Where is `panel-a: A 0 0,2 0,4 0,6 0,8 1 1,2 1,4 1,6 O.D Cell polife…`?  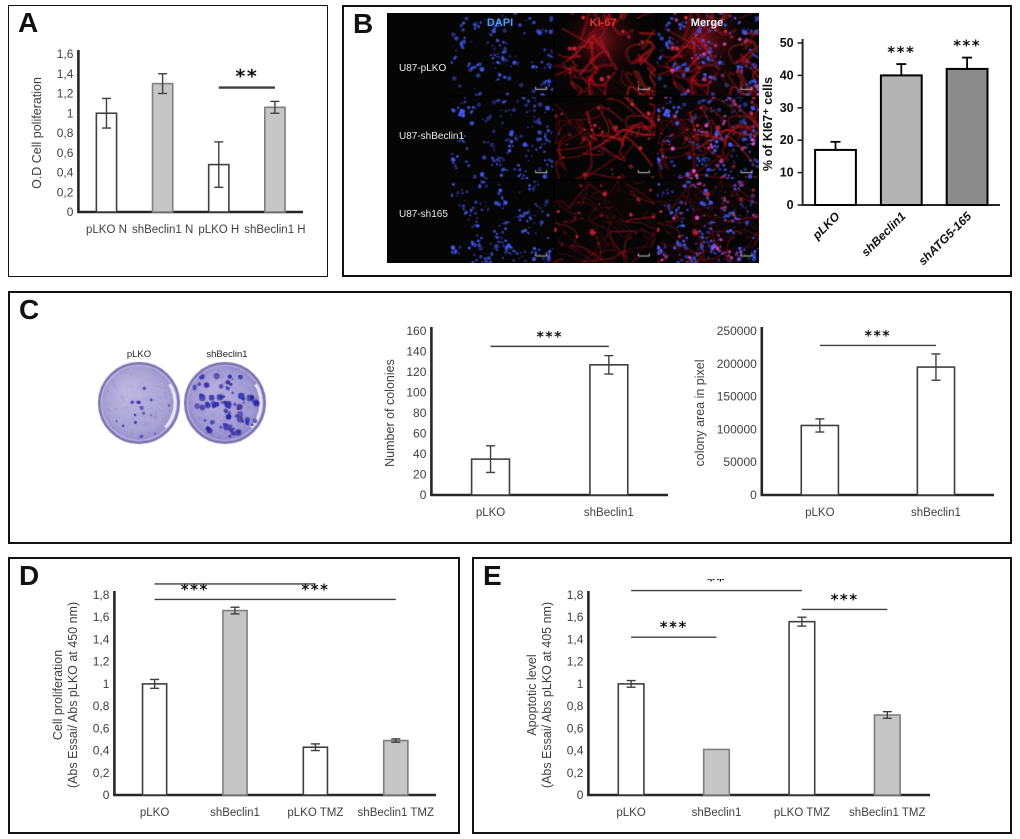 panel-a: A 0 0,2 0,4 0,6 0,8 1 1,2 1,4 1,6 O.D Cell polife… is located at coordinates (168, 141).